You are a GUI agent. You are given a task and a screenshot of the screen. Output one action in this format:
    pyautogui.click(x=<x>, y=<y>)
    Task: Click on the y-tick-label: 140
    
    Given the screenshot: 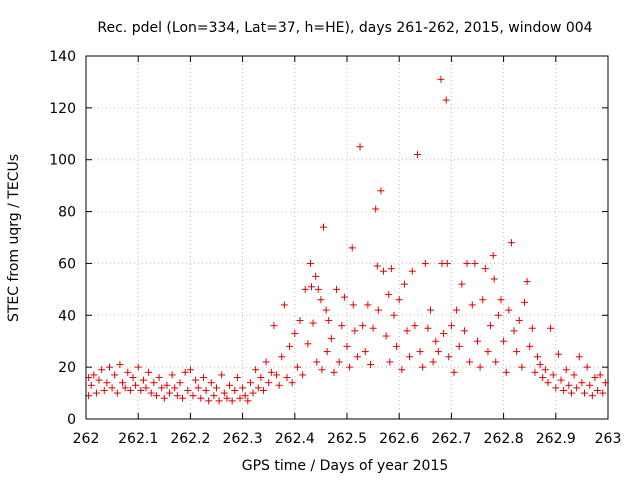 What is the action you would take?
    pyautogui.click(x=62, y=57)
    